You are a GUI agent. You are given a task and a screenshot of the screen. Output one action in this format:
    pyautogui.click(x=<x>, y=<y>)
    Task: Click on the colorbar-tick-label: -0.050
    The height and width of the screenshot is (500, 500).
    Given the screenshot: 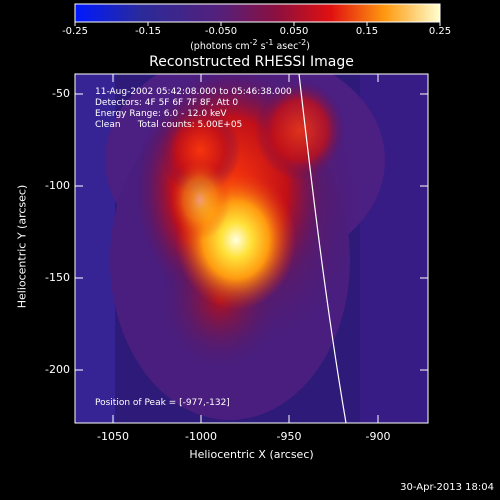 What is the action you would take?
    pyautogui.click(x=221, y=31)
    